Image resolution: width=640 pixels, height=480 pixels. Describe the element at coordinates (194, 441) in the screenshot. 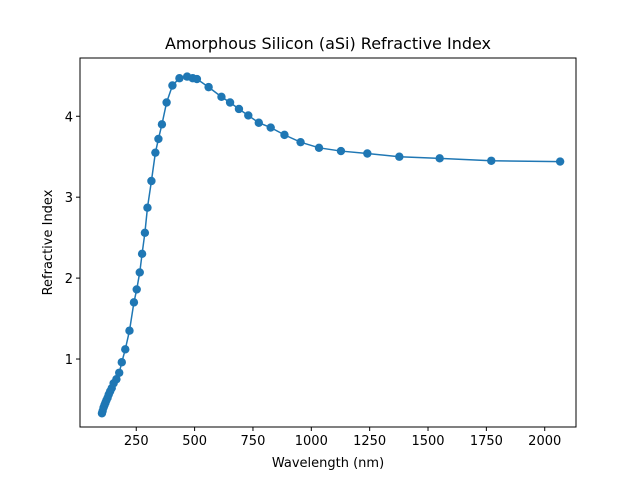

I see `x-tick-label: 500` at that location.